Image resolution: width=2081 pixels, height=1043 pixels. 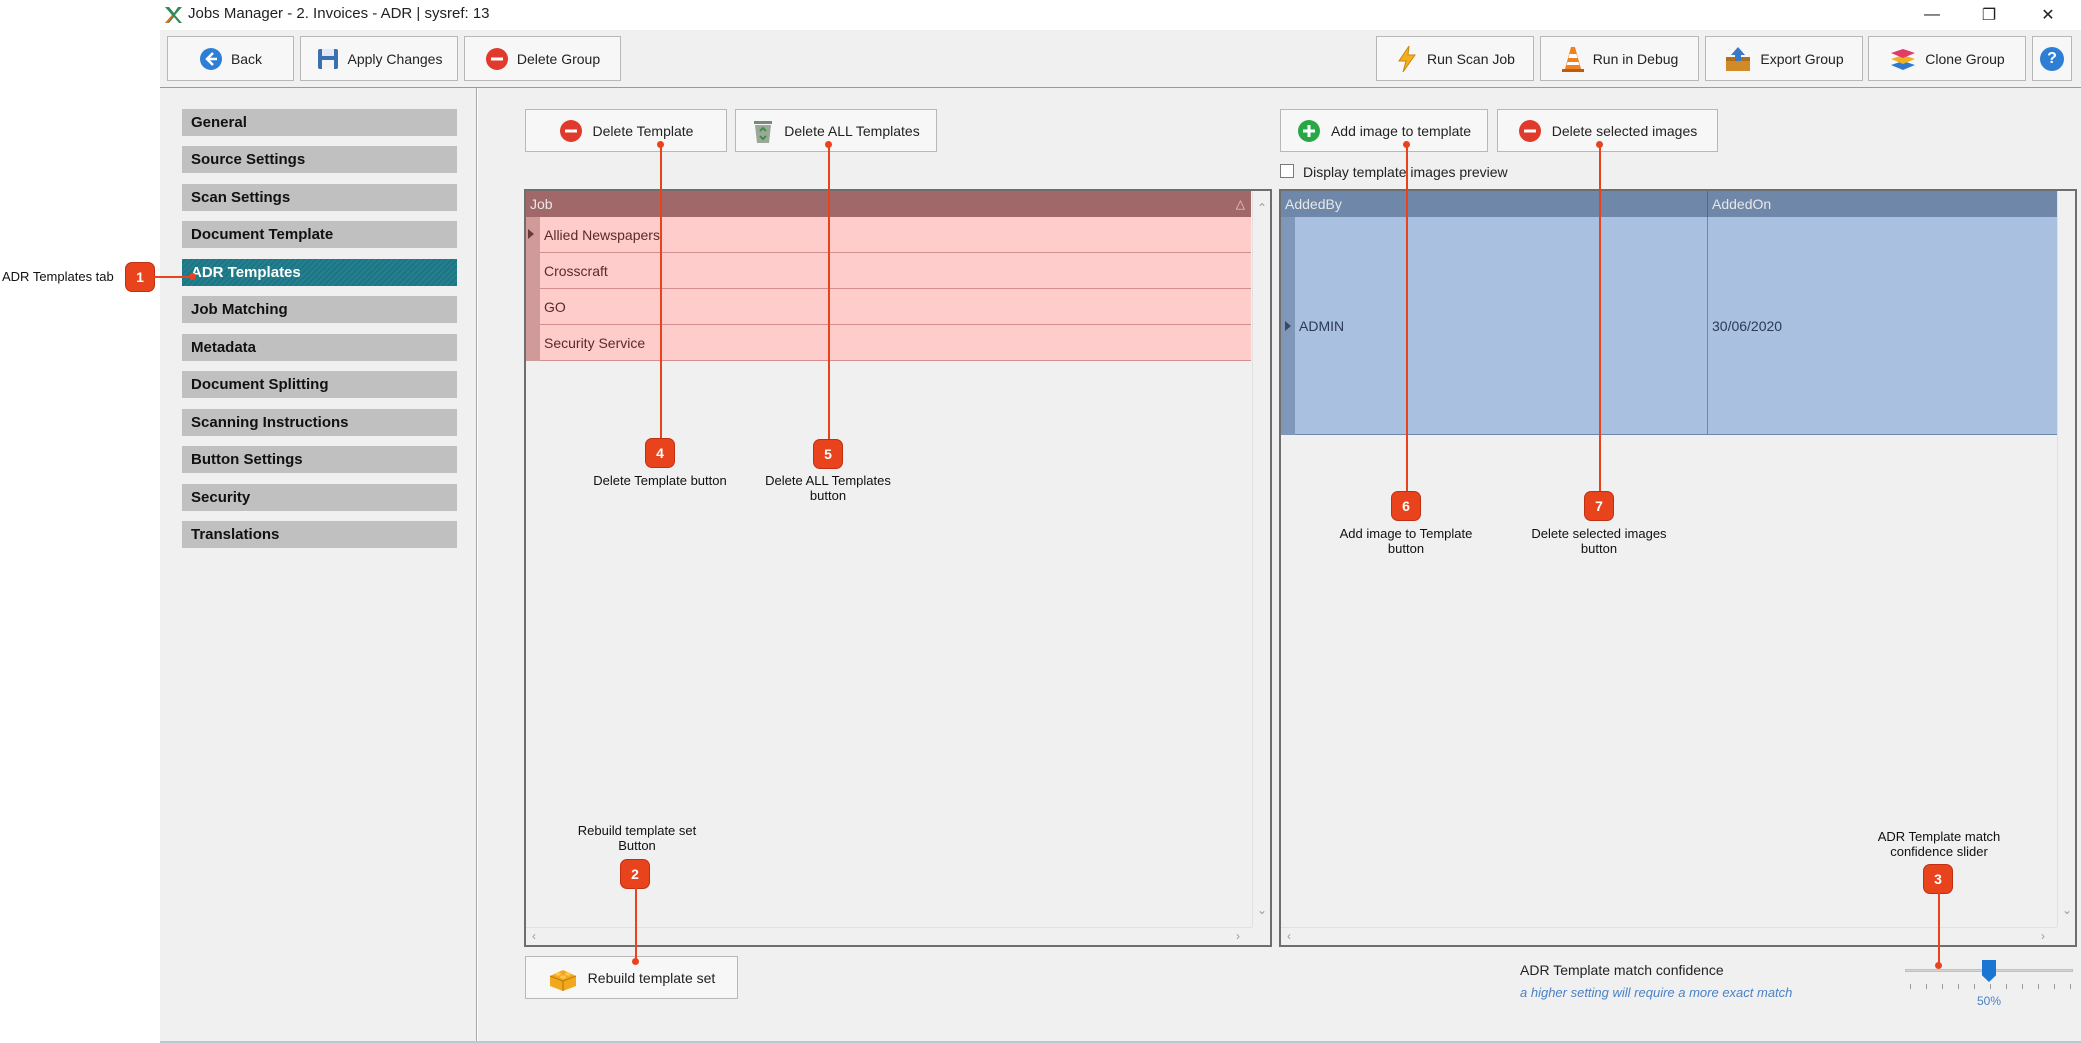 I want to click on help-button: ?, so click(x=2052, y=58).